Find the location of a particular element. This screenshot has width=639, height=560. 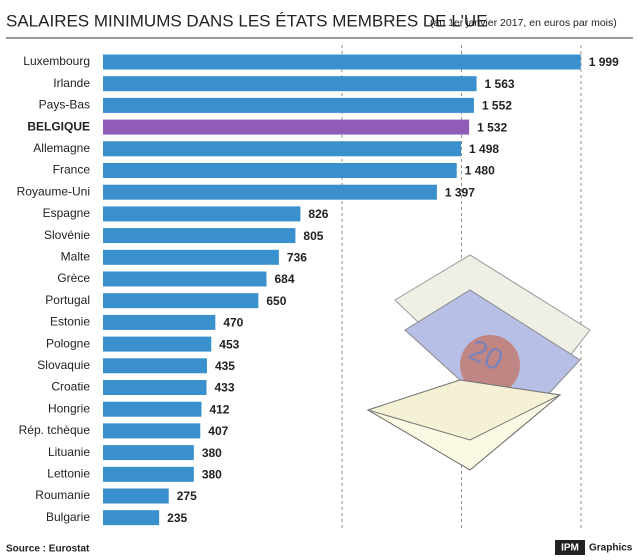

category-label: Portugal is located at coordinates (67, 300).